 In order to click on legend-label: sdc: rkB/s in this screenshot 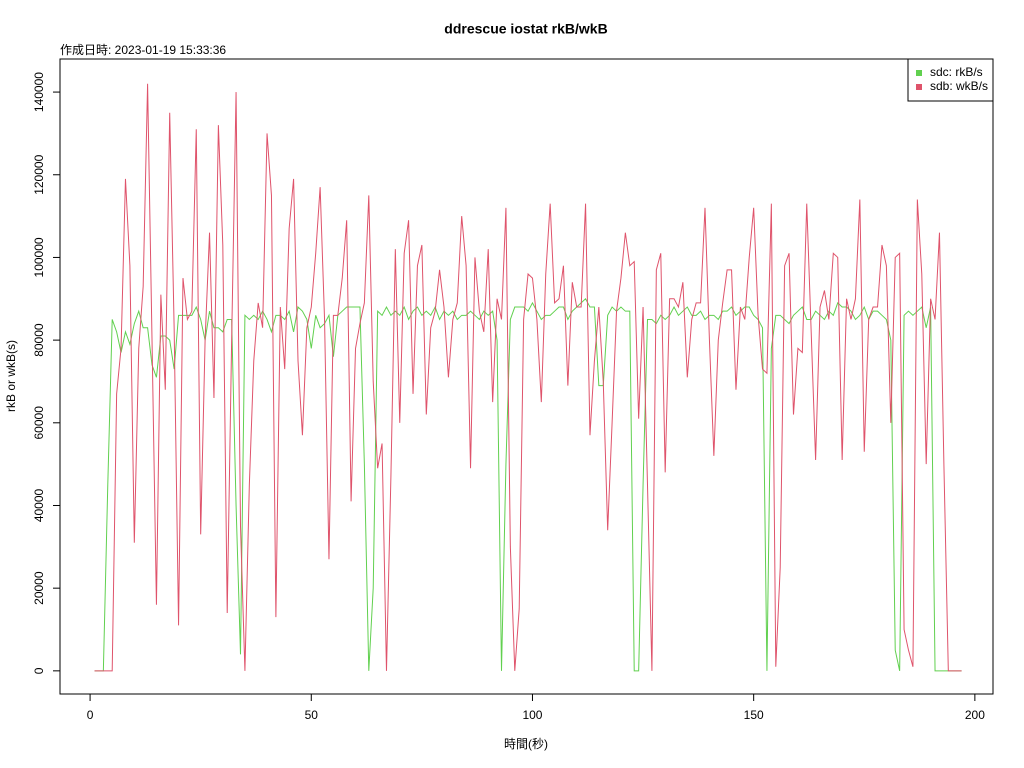, I will do `click(956, 72)`.